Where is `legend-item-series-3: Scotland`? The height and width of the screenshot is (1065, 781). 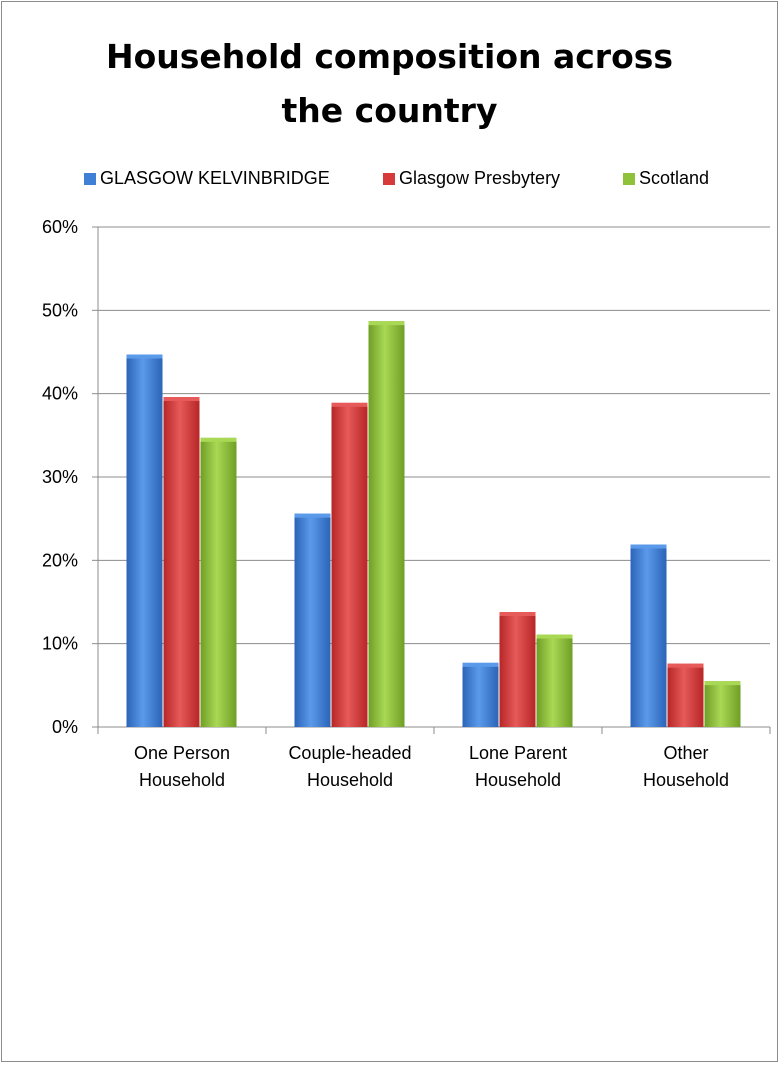 legend-item-series-3: Scotland is located at coordinates (666, 178).